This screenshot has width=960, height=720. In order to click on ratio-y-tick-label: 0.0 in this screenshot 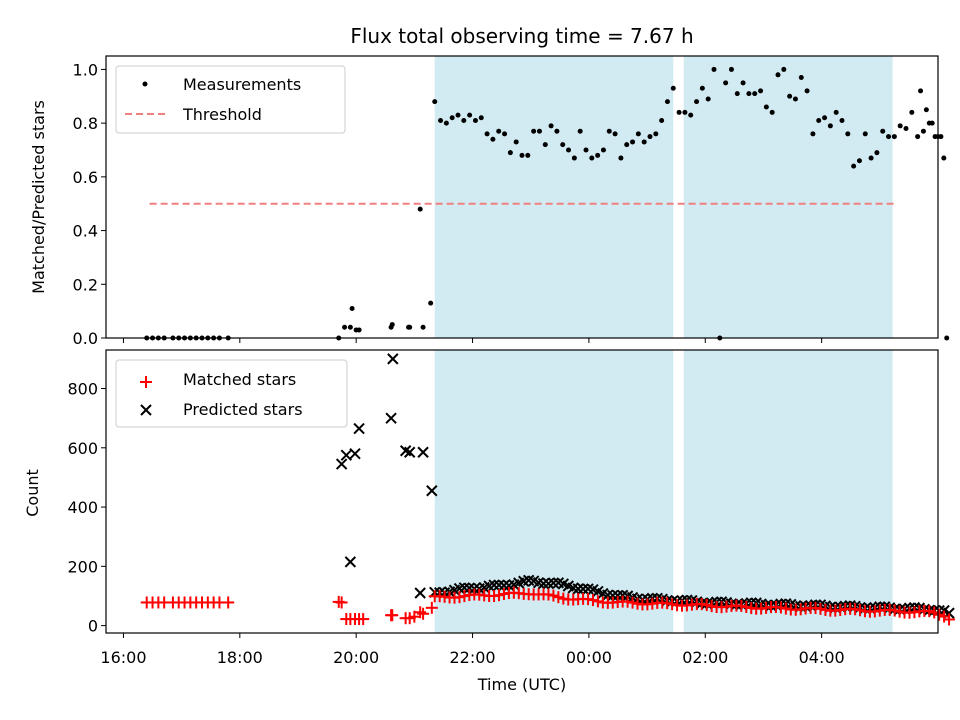, I will do `click(85, 338)`.